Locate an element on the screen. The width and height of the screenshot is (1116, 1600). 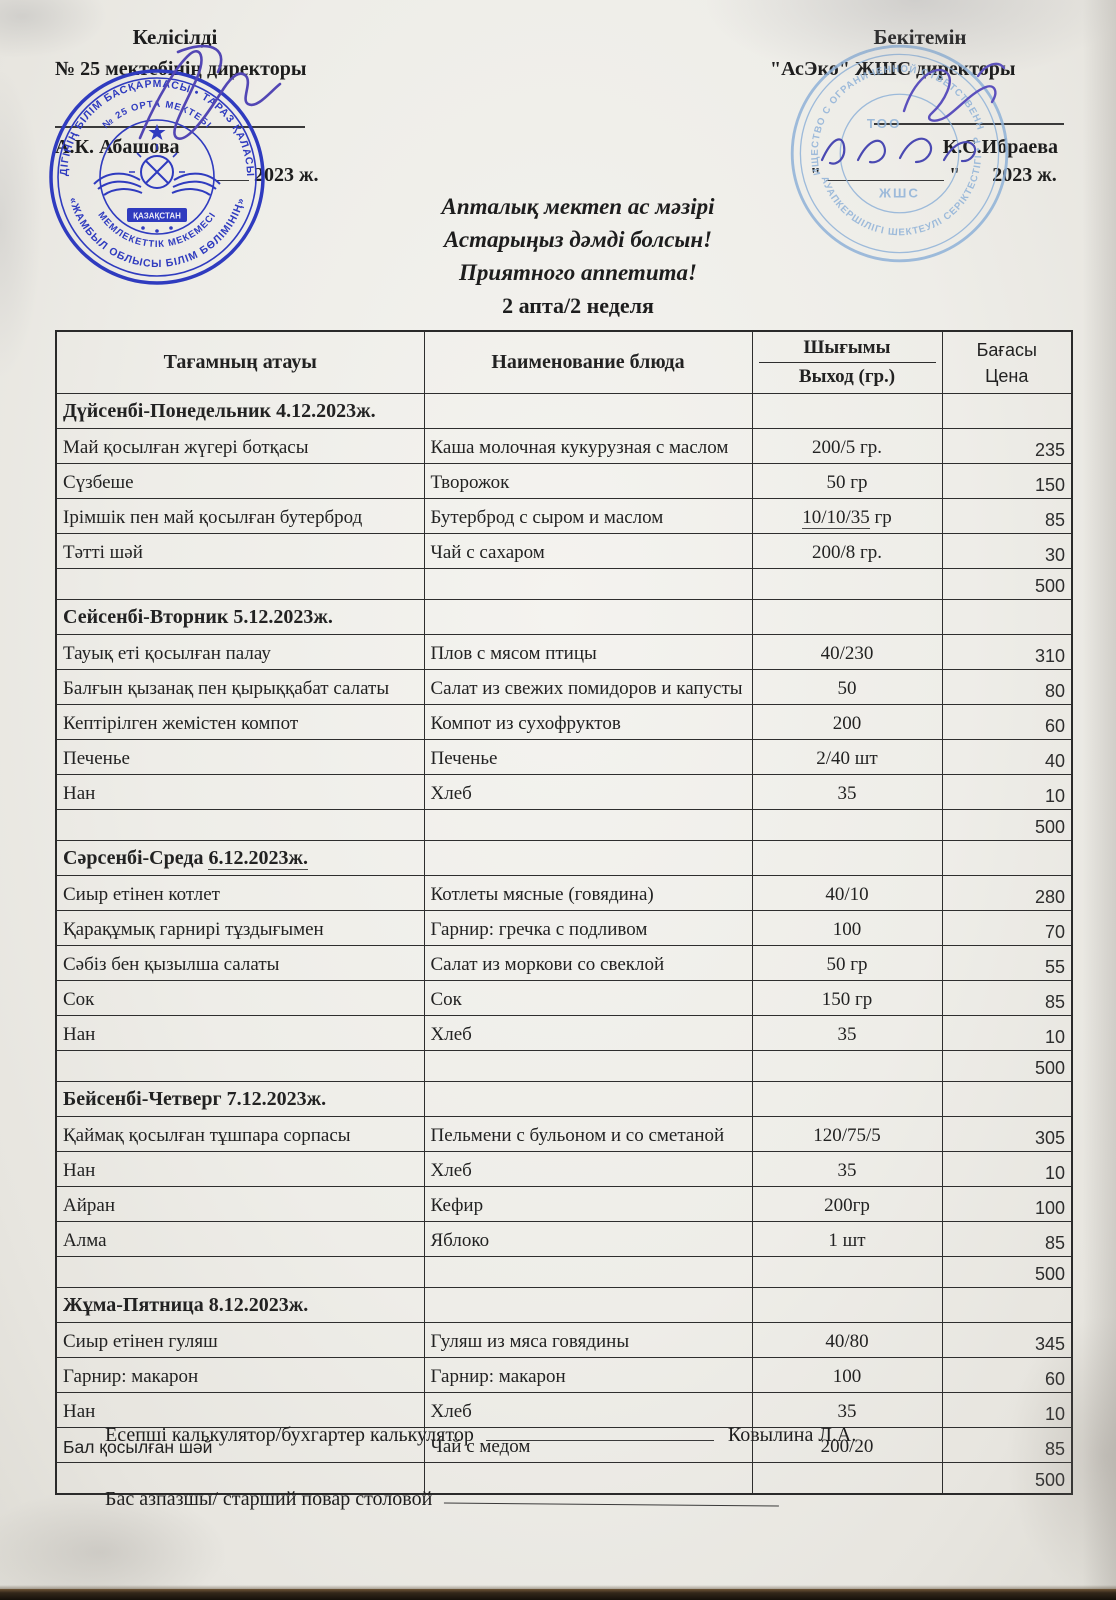
menu-item-row: Гарнир: макарон Гарнир: макарон 100 60 is located at coordinates (564, 1375).